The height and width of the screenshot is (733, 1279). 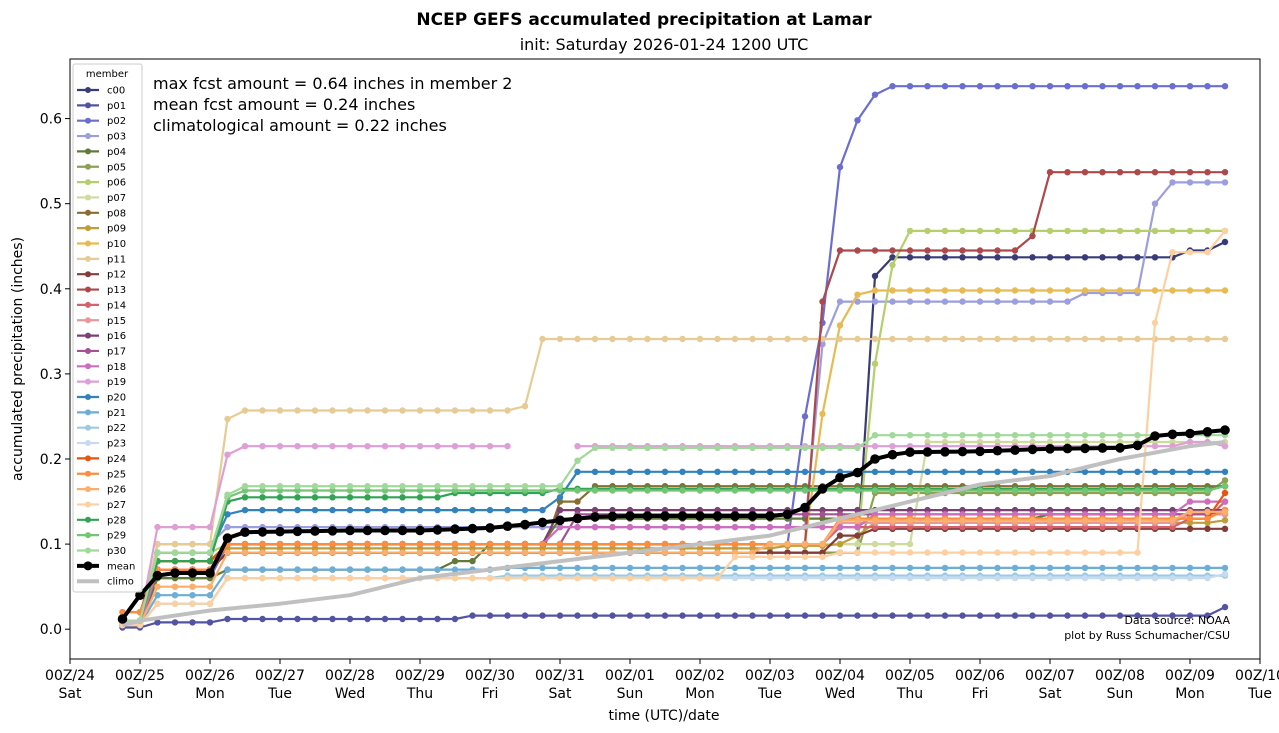 I want to click on legend-label: p02, so click(x=116, y=121).